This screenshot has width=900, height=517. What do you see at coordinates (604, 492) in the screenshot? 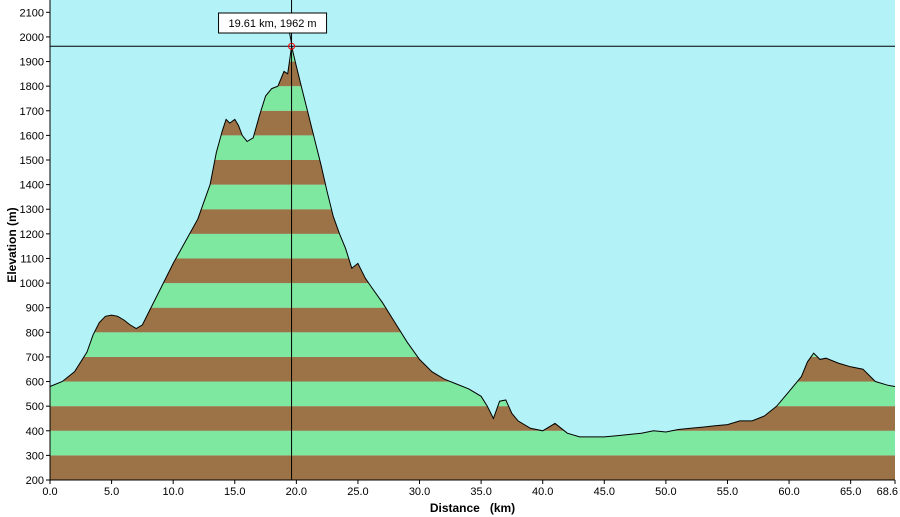
I see `x-tick-label: 45.0` at bounding box center [604, 492].